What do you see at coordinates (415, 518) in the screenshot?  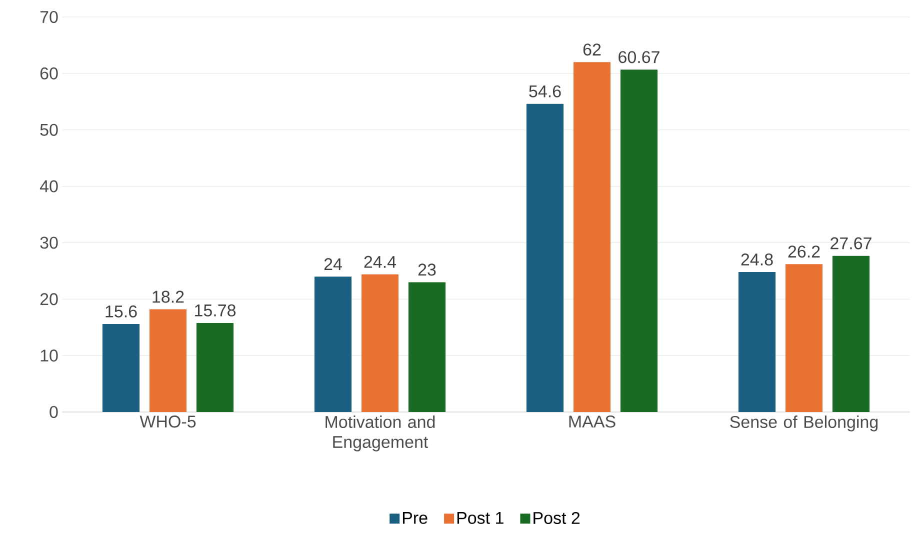 I see `legend-label: Pre` at bounding box center [415, 518].